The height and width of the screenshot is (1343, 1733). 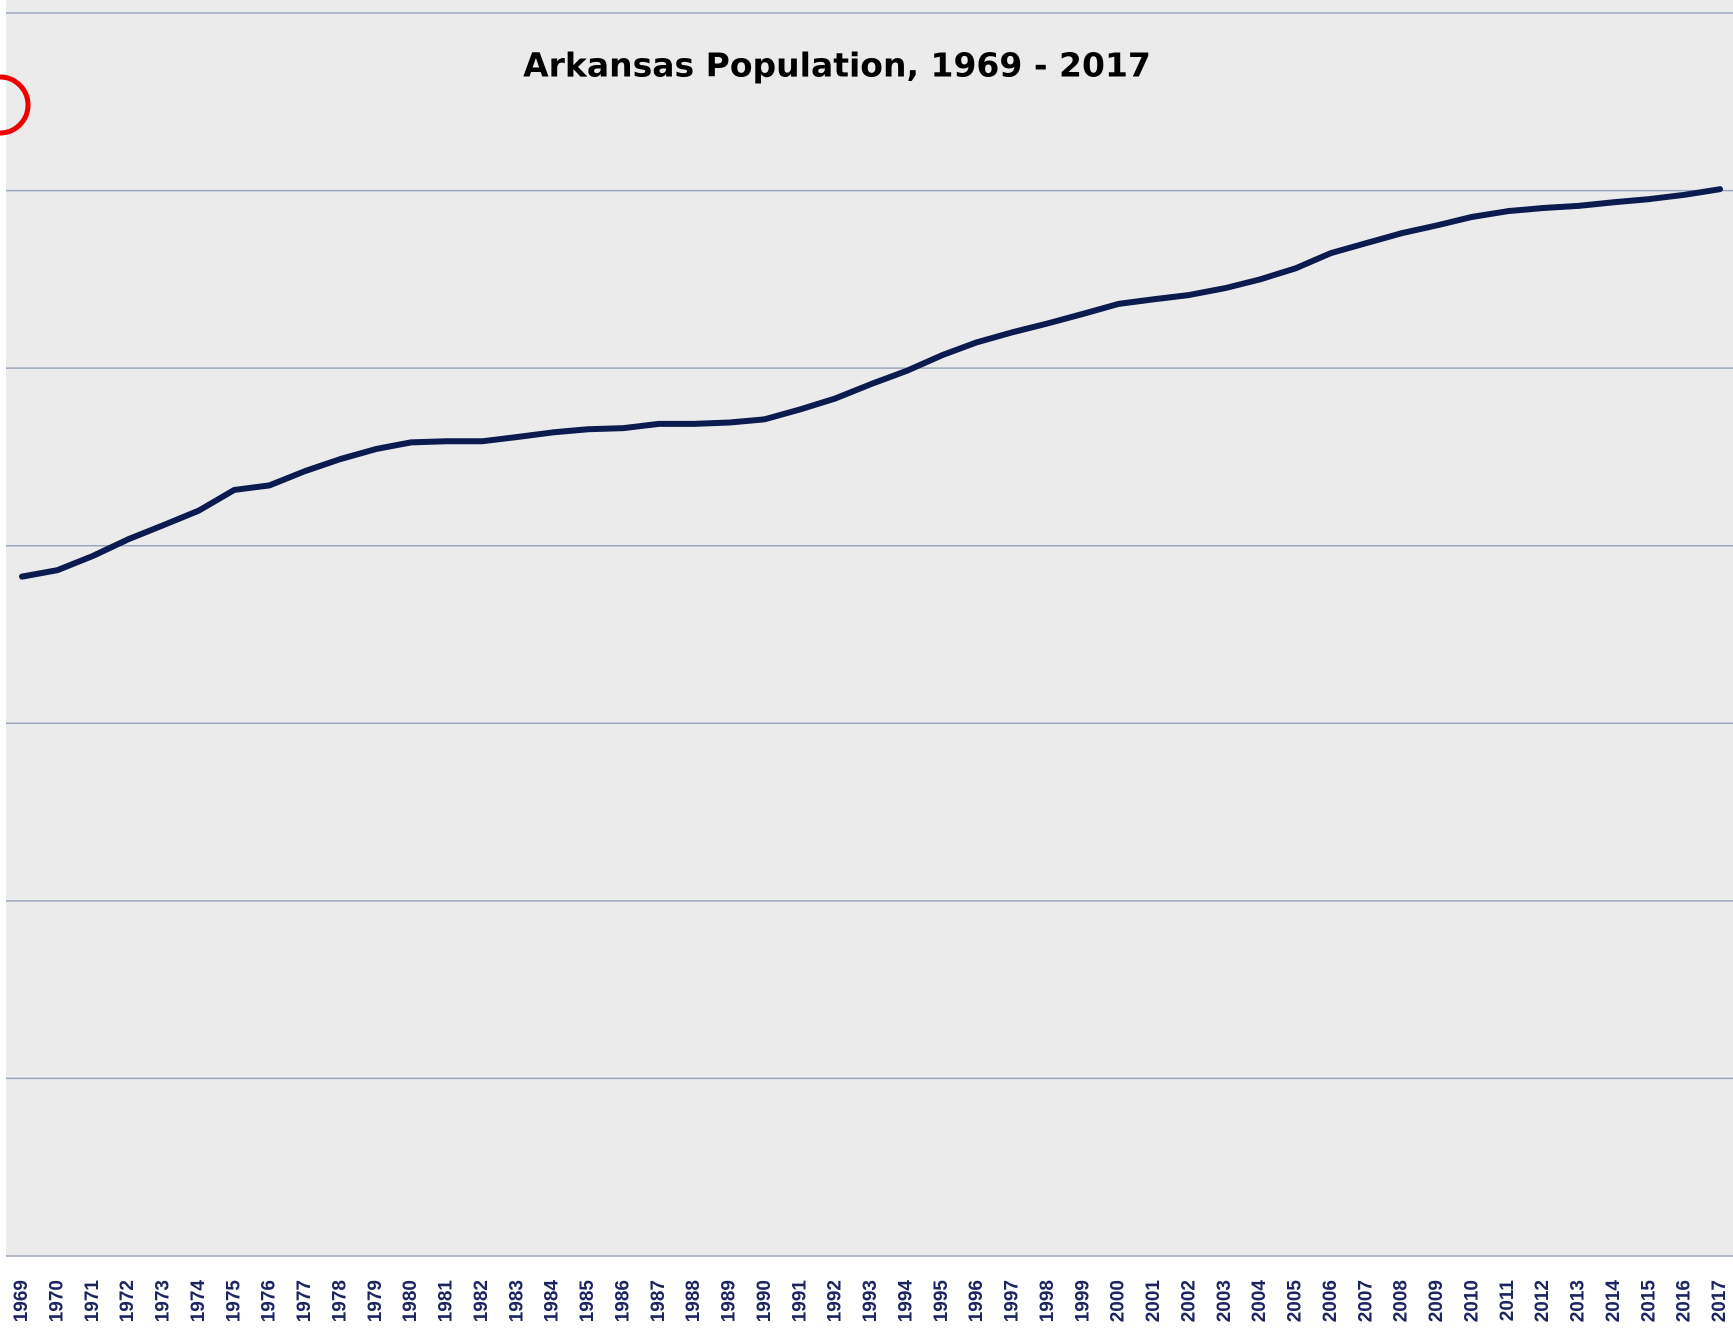 I want to click on x-tick-label: 1987, so click(x=658, y=1301).